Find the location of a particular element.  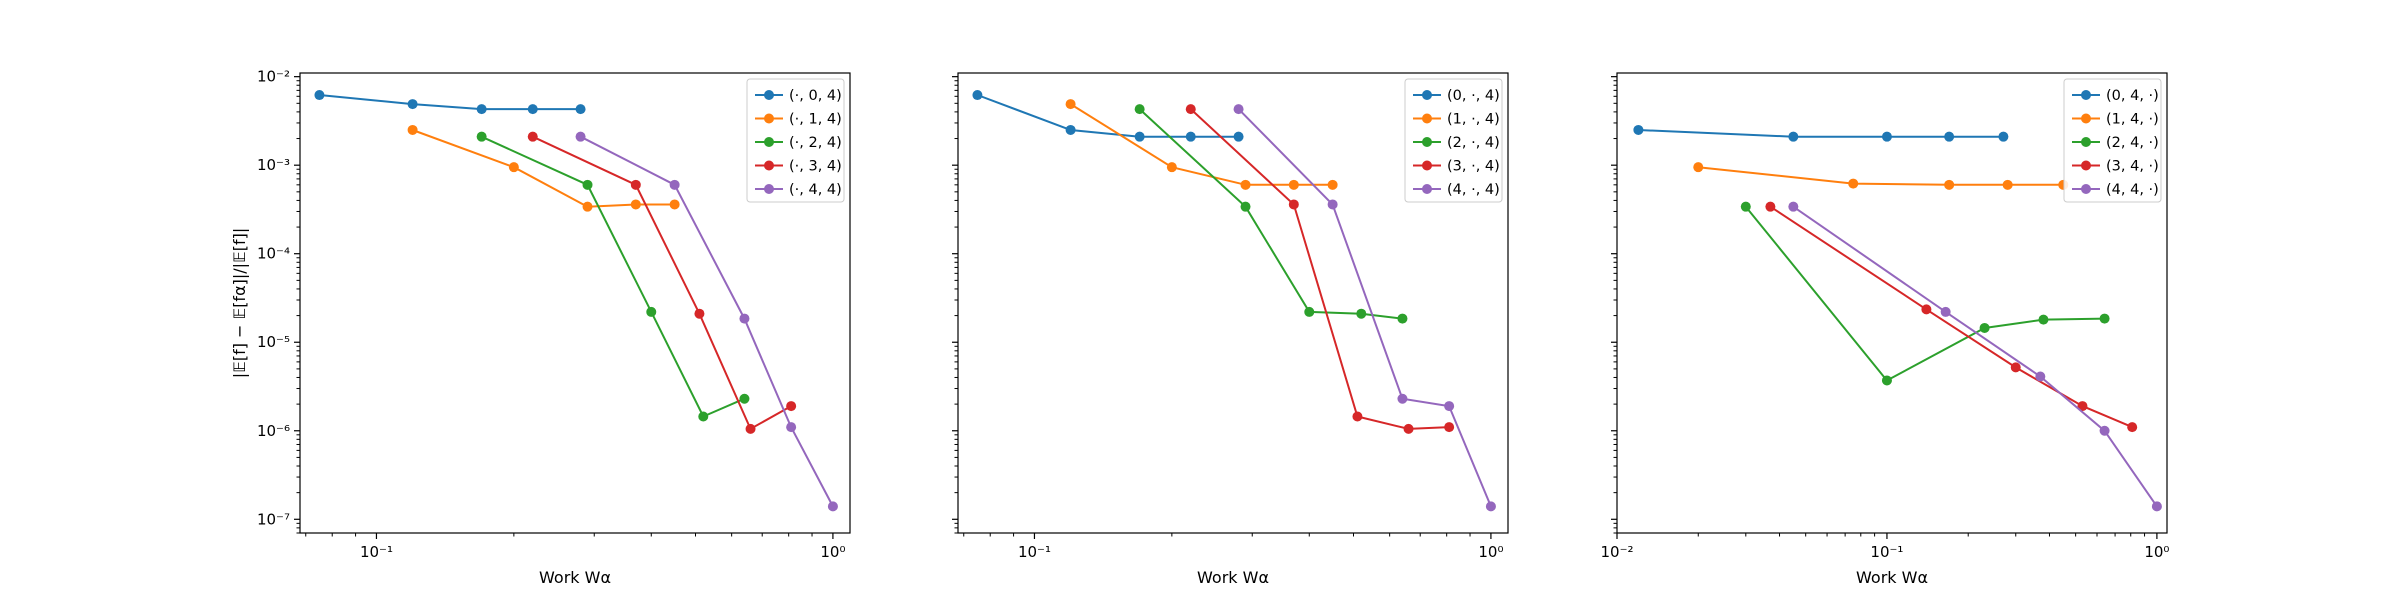

legend-label: (·, 2, 4) is located at coordinates (815, 143).